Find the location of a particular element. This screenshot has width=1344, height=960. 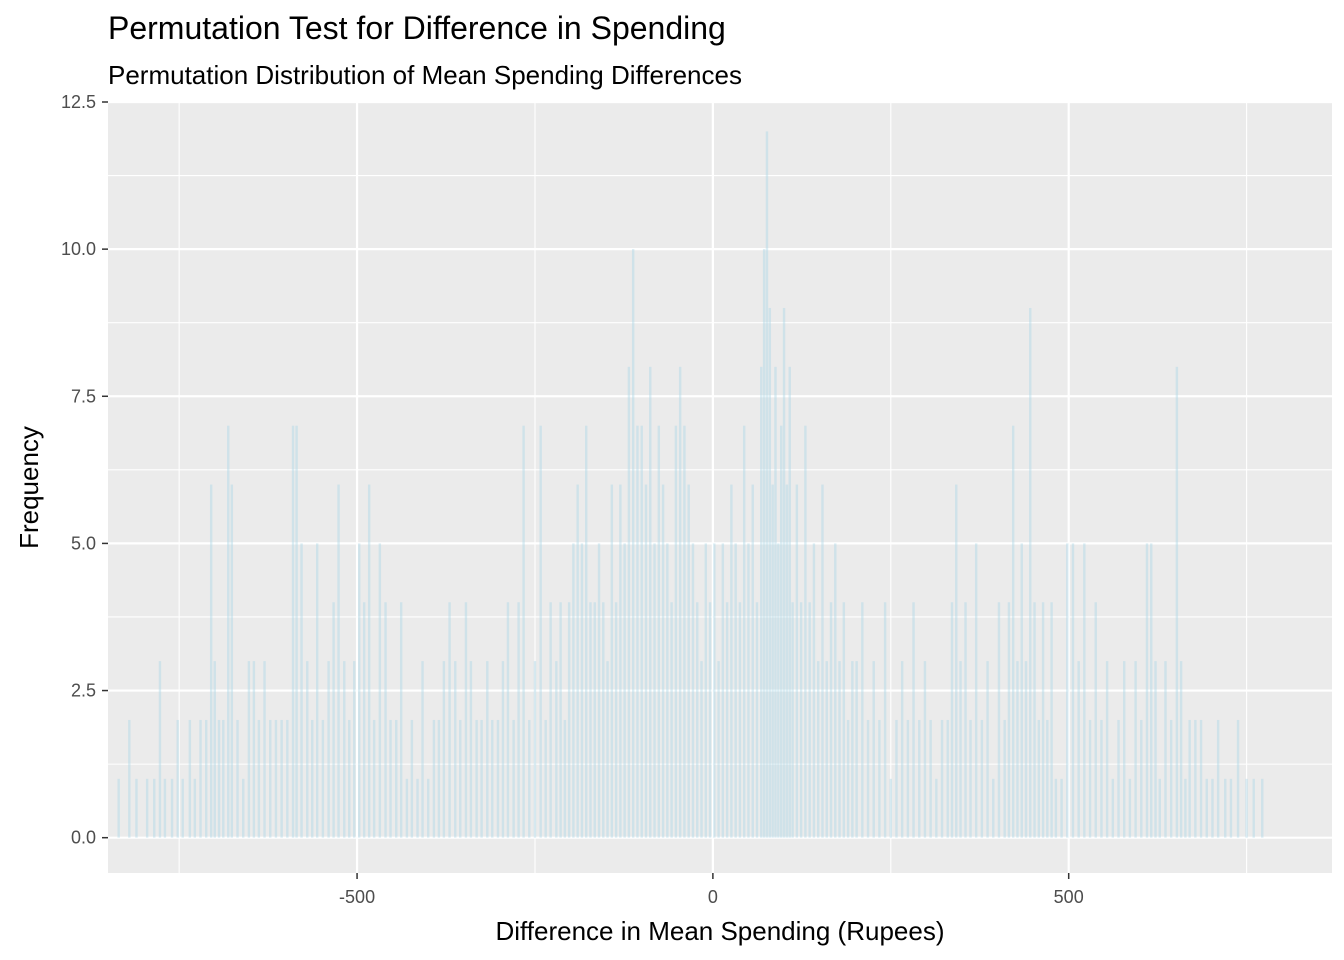

x-tick-label: -500 is located at coordinates (357, 897).